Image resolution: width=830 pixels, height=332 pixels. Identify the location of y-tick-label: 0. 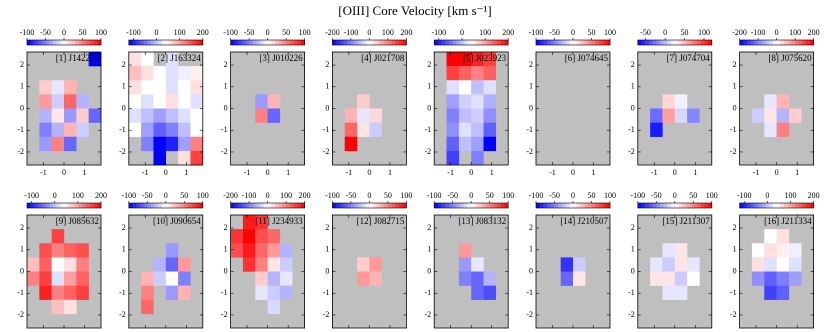
(124, 107).